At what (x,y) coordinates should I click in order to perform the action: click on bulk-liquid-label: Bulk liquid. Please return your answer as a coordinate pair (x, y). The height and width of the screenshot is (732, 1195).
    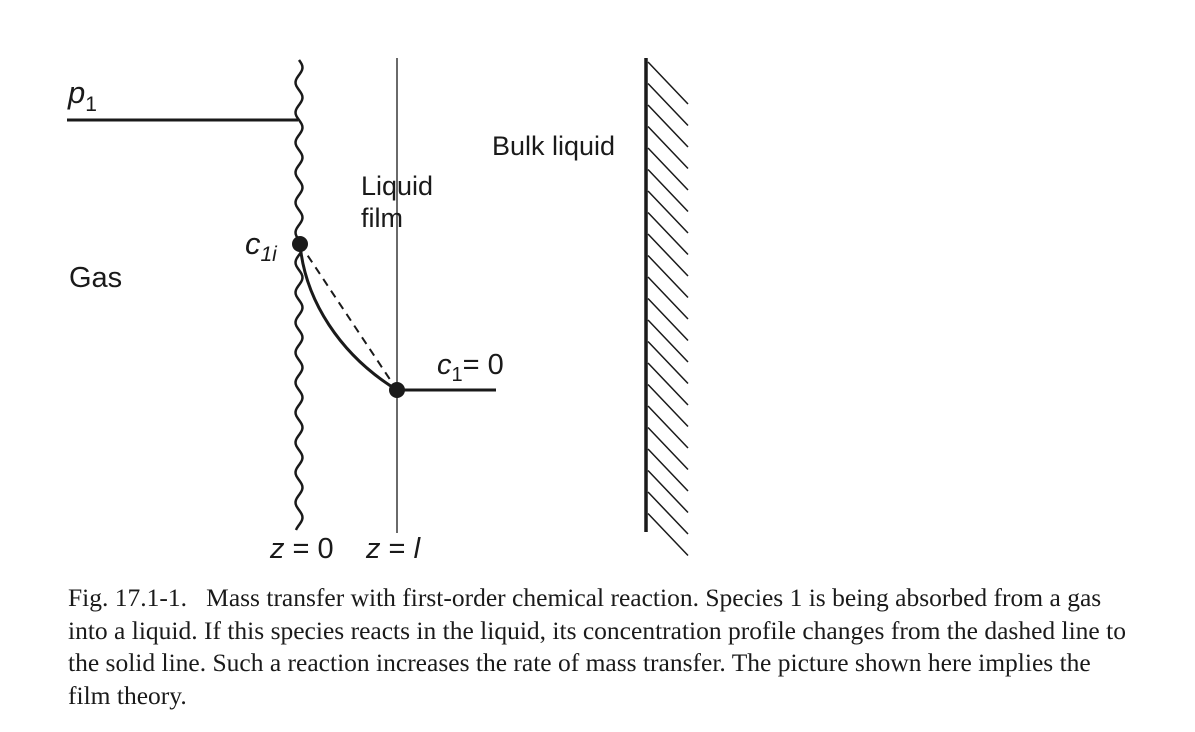
    Looking at the image, I should click on (553, 146).